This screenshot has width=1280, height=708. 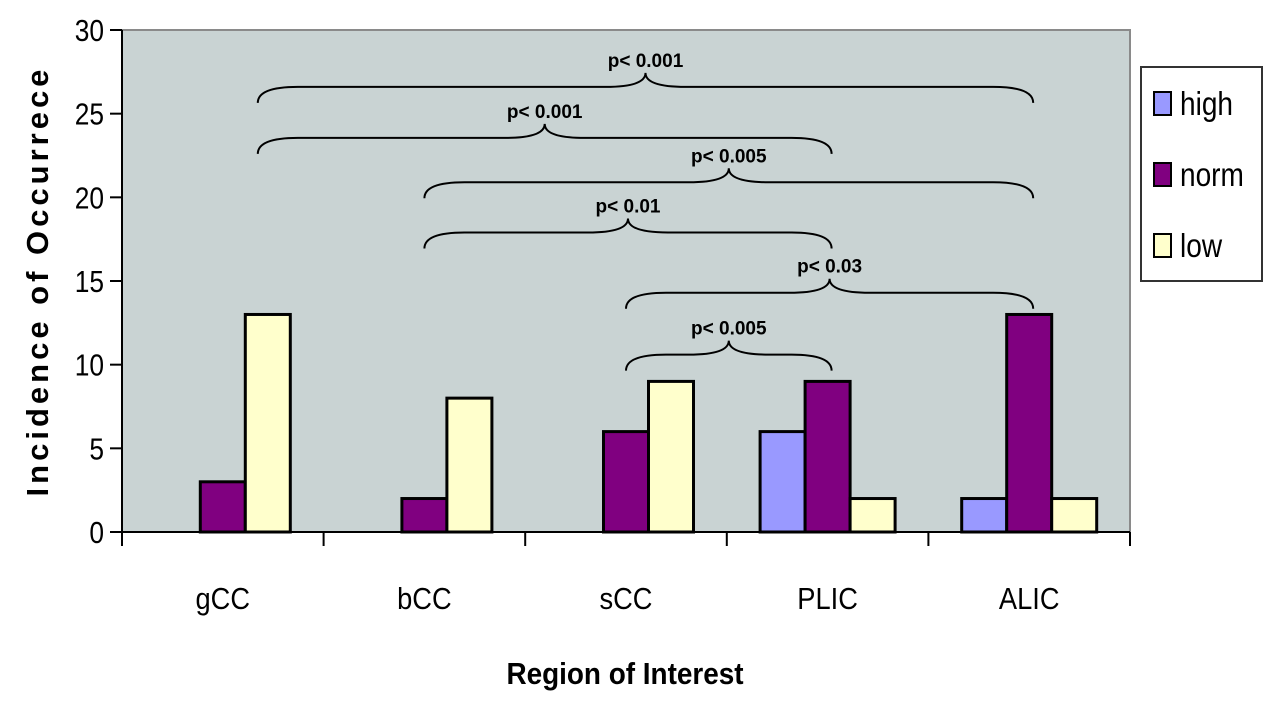 I want to click on bar-low-ALIC, so click(x=1074, y=515).